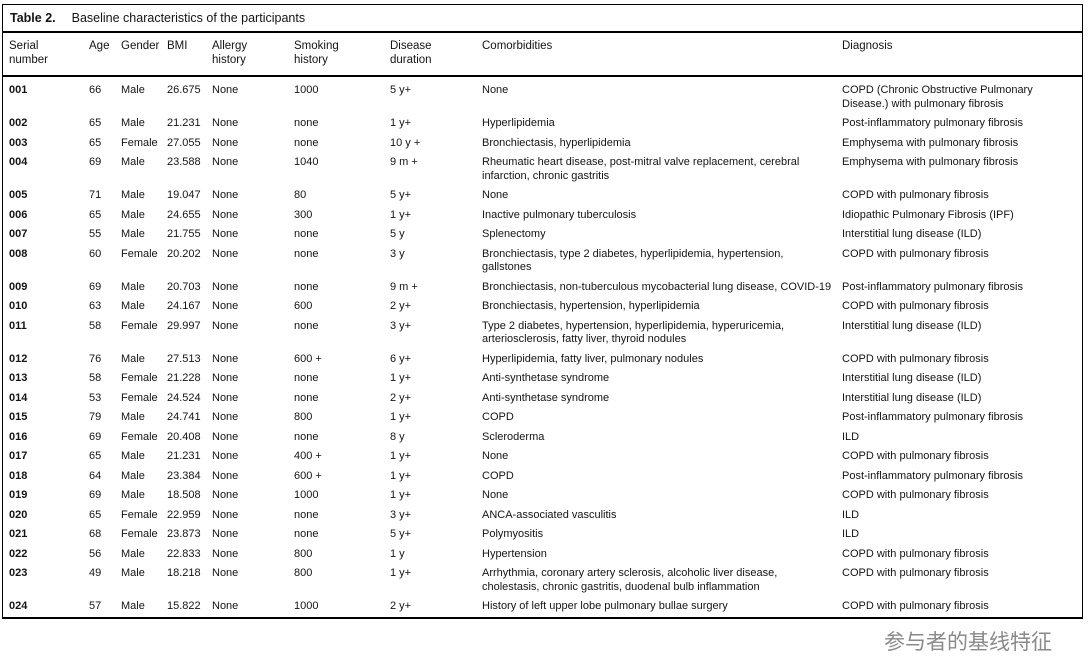 This screenshot has height=670, width=1092. Describe the element at coordinates (184, 436) in the screenshot. I see `cell-bmi: 20.408` at that location.